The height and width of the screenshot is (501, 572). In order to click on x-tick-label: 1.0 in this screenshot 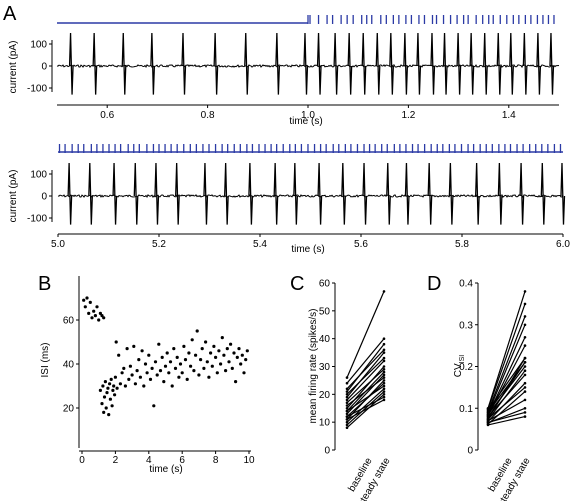, I will do `click(308, 115)`.